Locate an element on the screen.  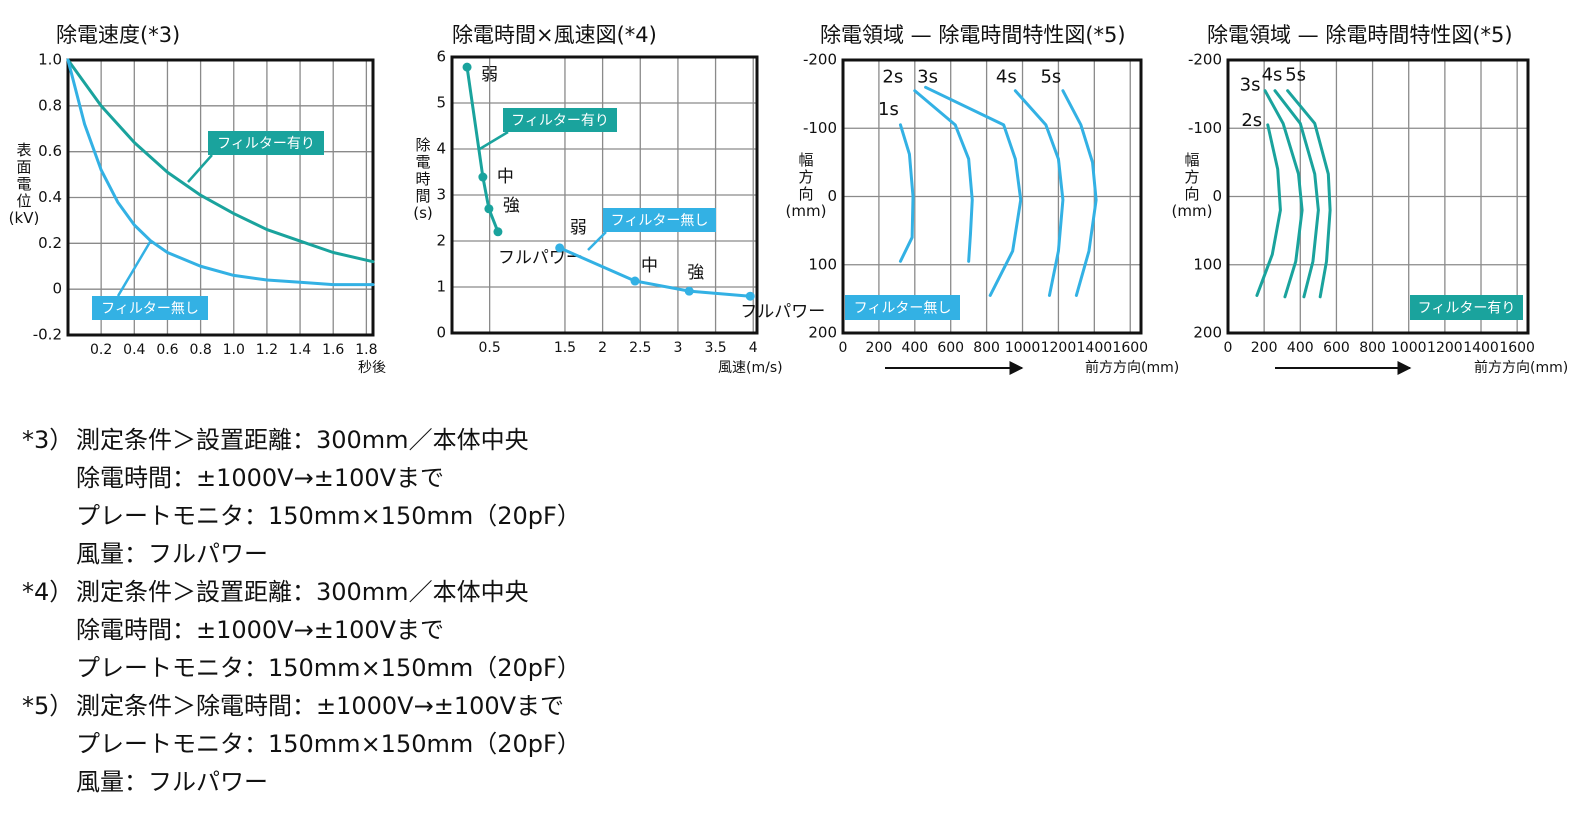
x-tick-label: 0.4 is located at coordinates (134, 350).